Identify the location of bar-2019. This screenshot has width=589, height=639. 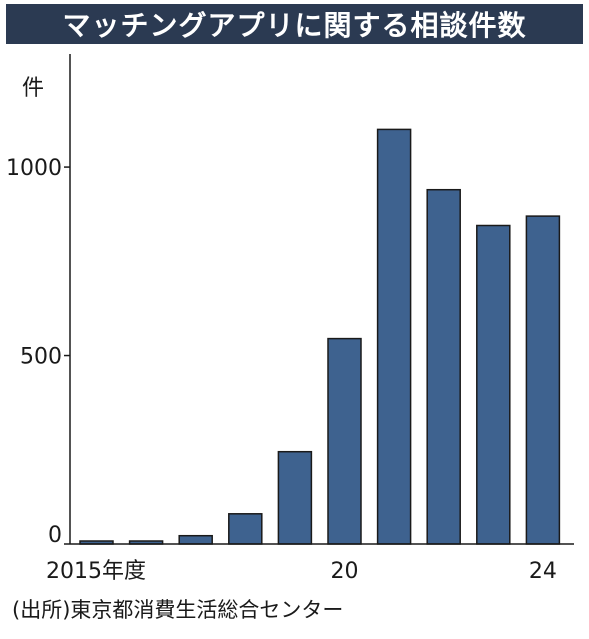
(295, 497).